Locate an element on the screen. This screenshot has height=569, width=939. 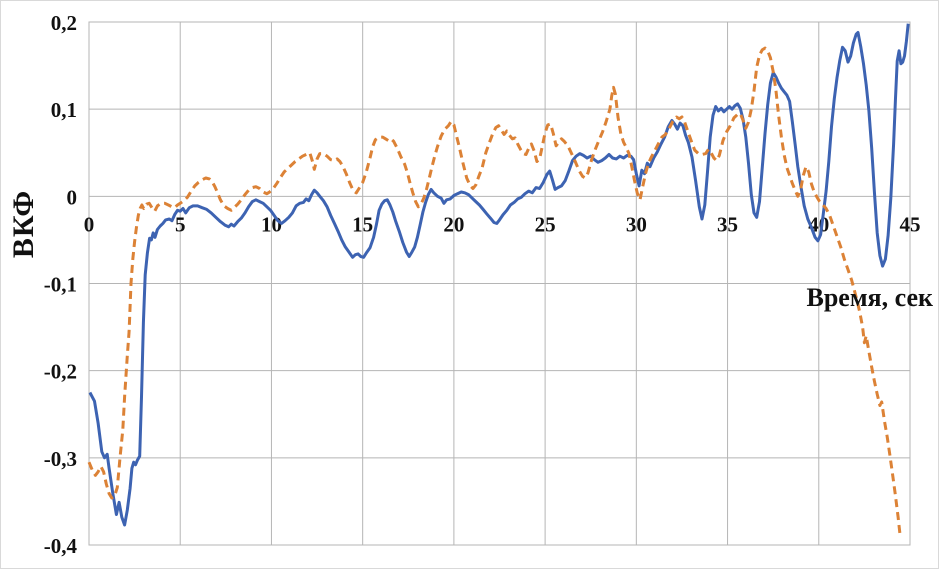
y-tick-label: -0,1 is located at coordinates (60, 285).